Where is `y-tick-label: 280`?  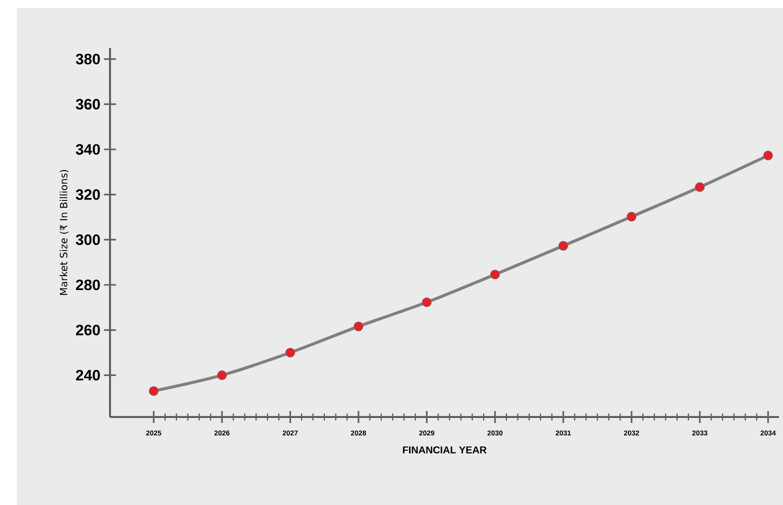
y-tick-label: 280 is located at coordinates (88, 285).